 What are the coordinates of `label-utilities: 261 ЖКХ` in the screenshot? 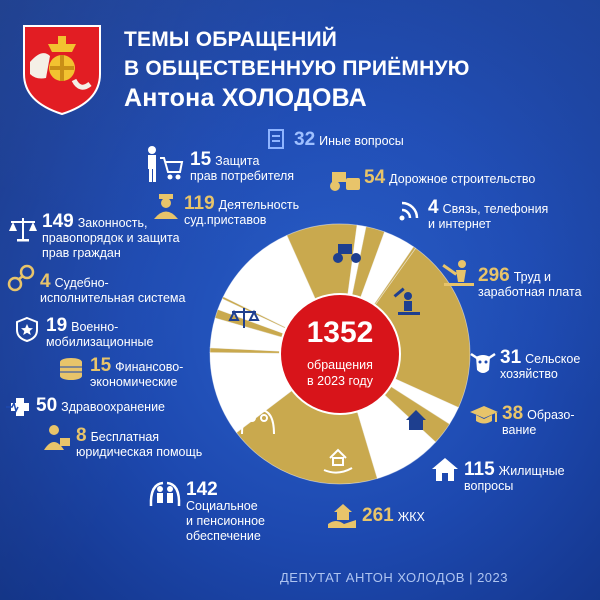 It's located at (393, 515).